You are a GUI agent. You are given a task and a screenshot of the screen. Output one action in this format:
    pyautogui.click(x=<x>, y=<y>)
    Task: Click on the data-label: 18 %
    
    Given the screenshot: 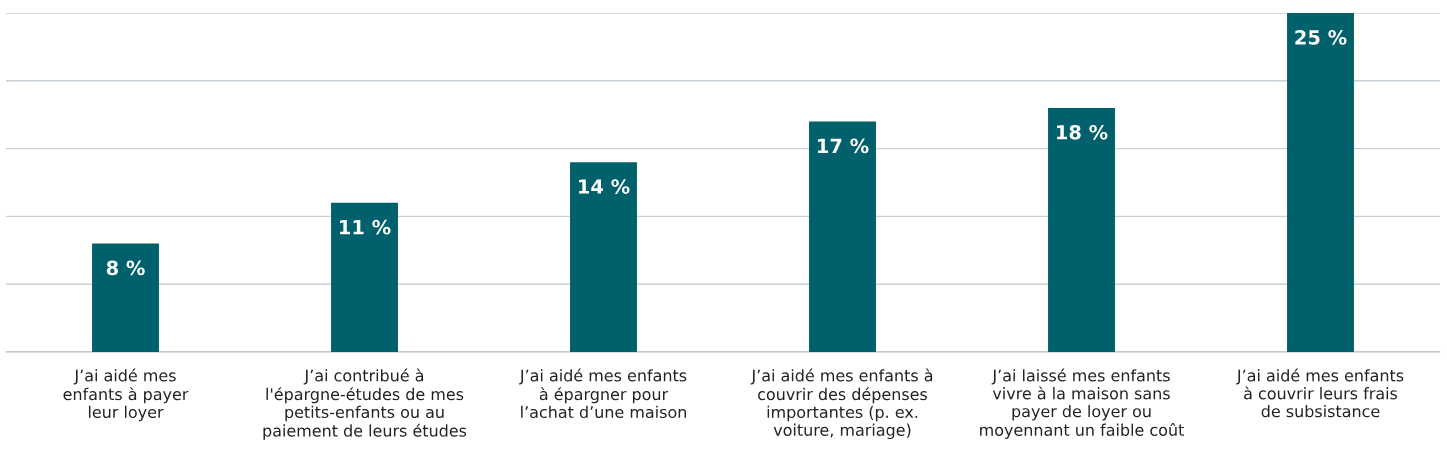 What is the action you would take?
    pyautogui.click(x=1082, y=132)
    